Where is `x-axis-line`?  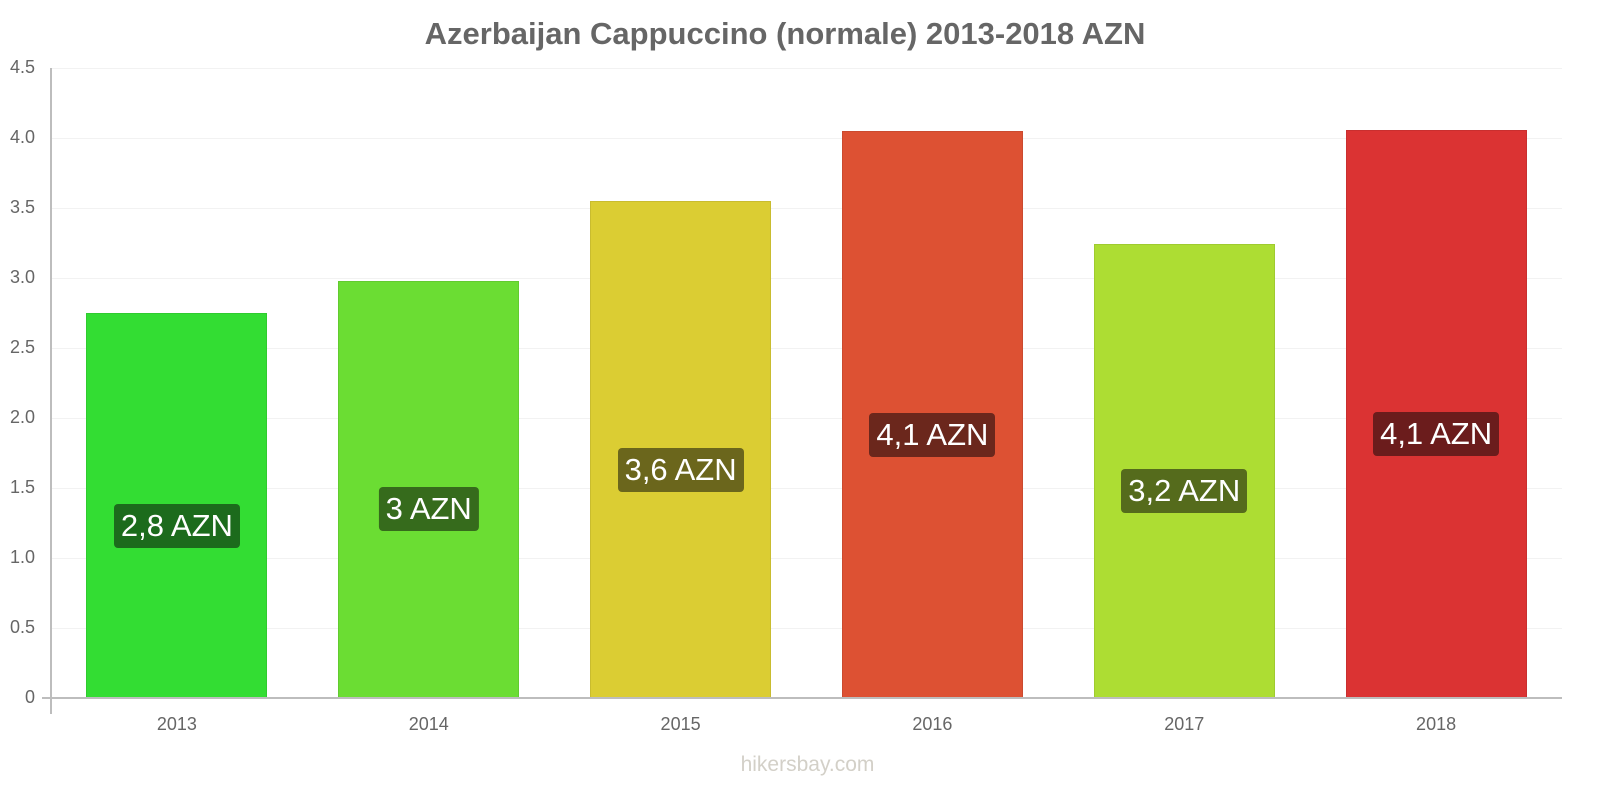
x-axis-line is located at coordinates (802, 698).